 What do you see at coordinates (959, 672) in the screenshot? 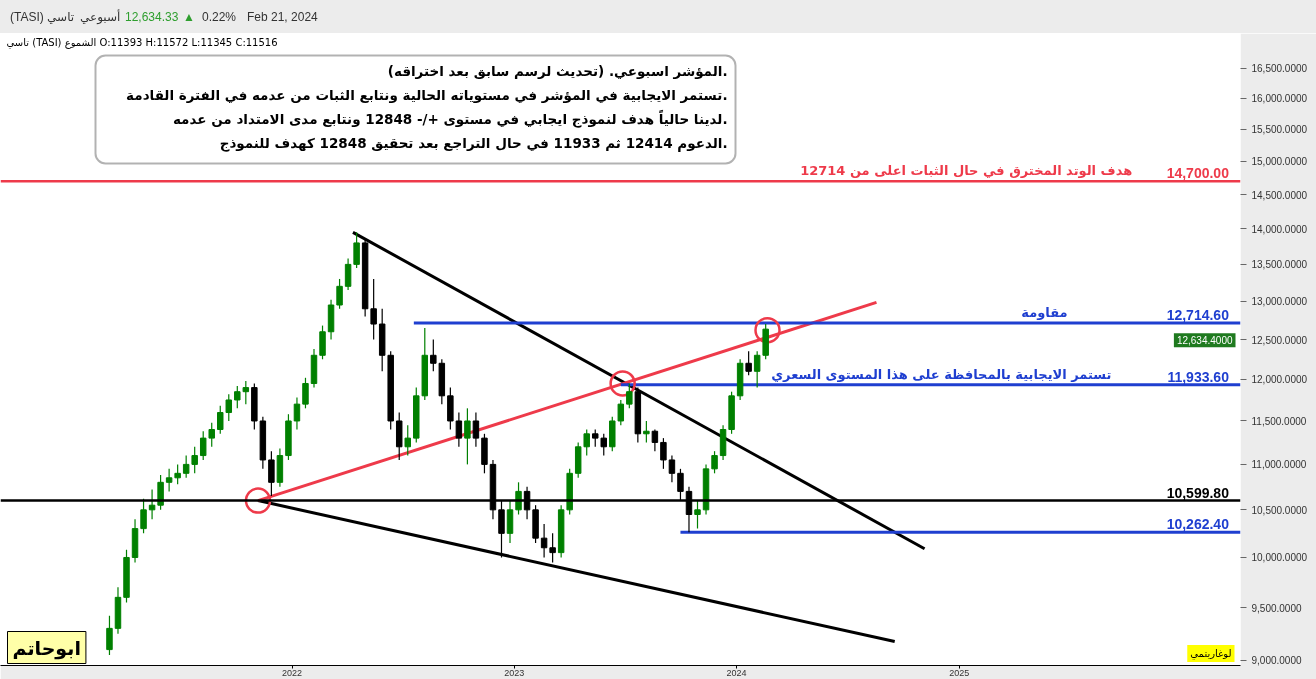
I see `x-tick-label: 2025` at bounding box center [959, 672].